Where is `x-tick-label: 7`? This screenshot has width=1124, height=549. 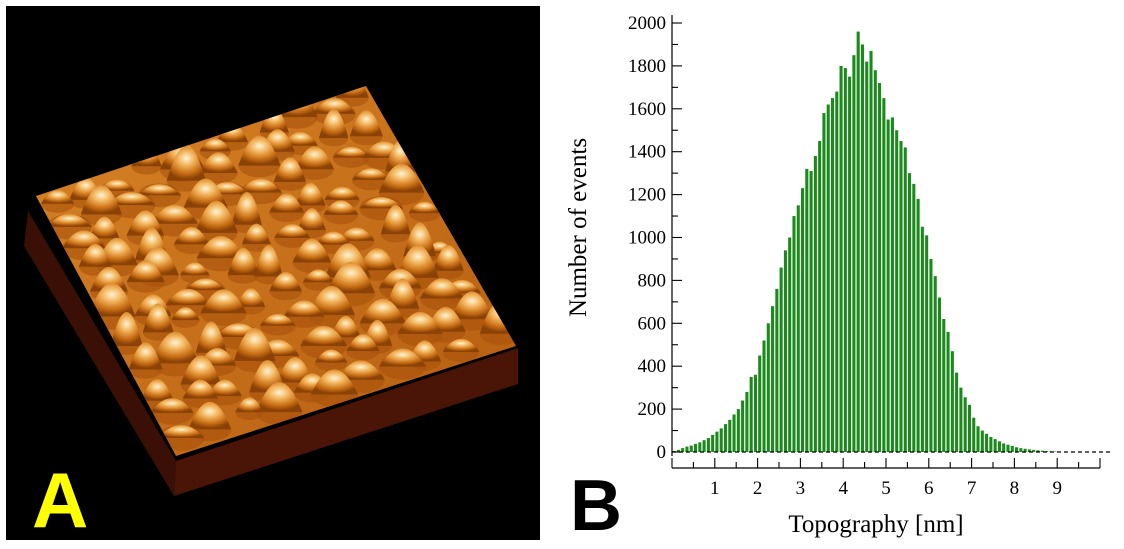 x-tick-label: 7 is located at coordinates (972, 488).